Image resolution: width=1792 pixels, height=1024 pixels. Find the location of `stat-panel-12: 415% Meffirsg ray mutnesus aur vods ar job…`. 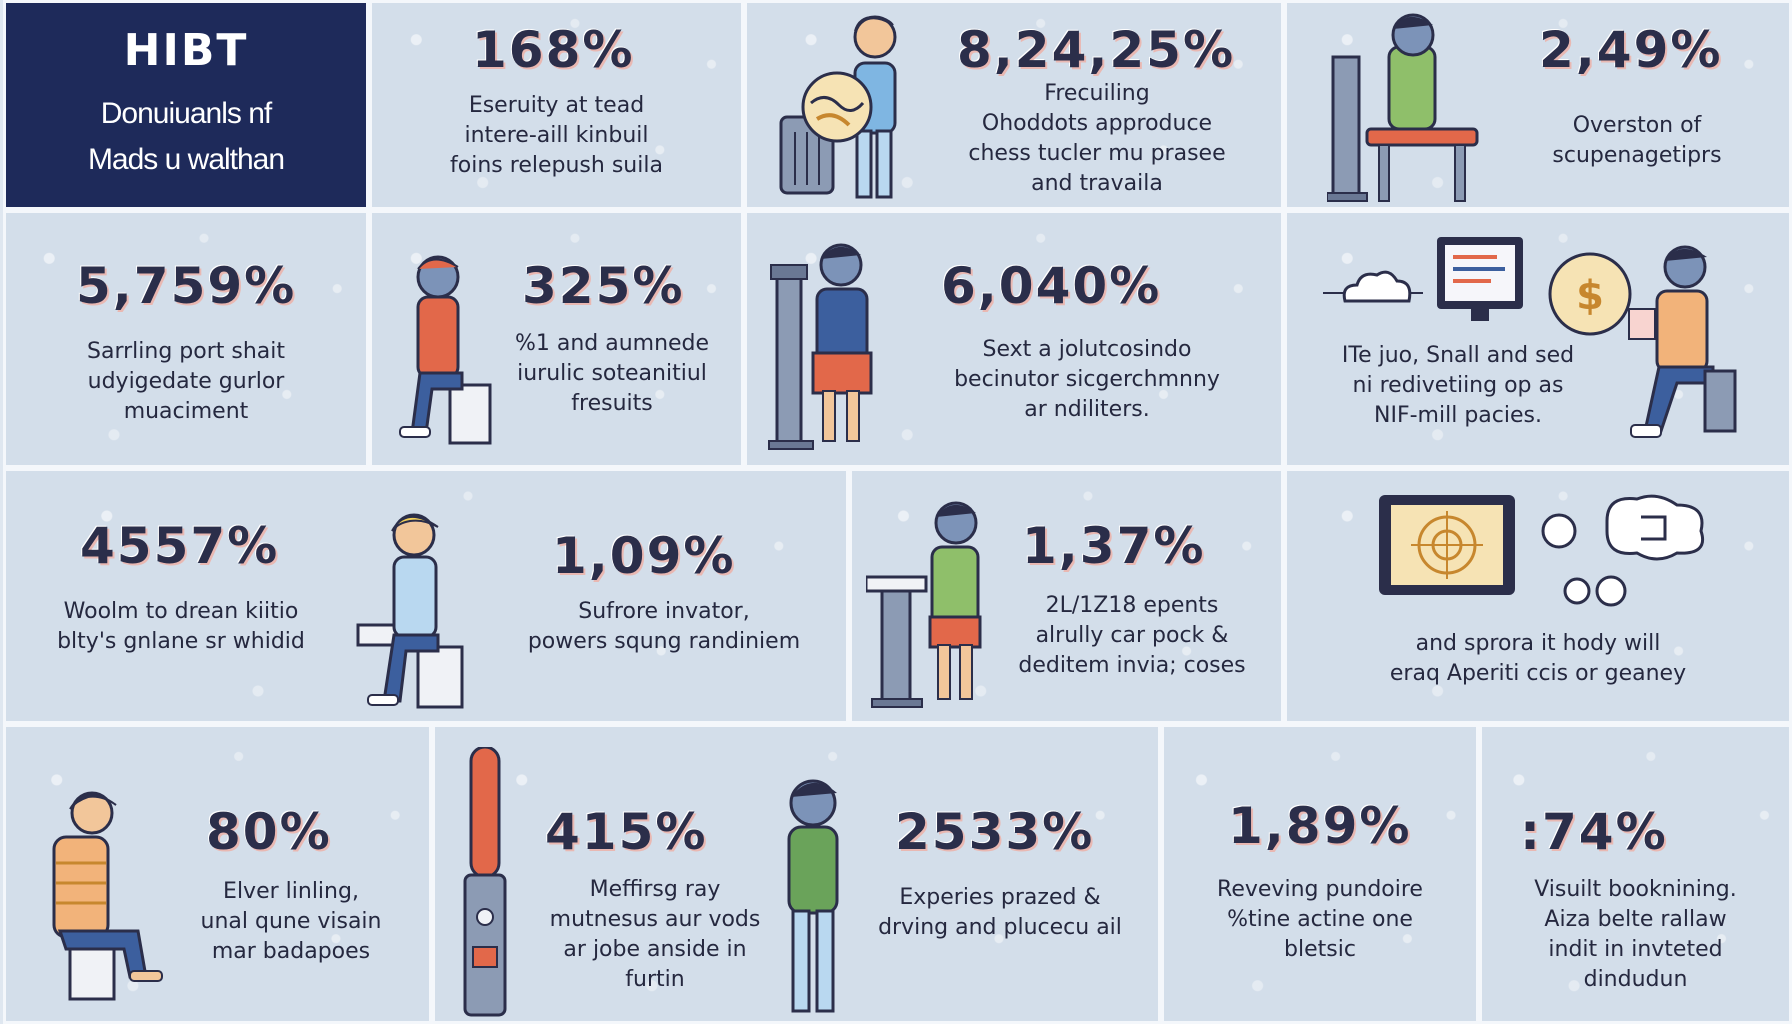

stat-panel-12: 415% Meffirsg ray mutnesus aur vods ar job… is located at coordinates (796, 874).